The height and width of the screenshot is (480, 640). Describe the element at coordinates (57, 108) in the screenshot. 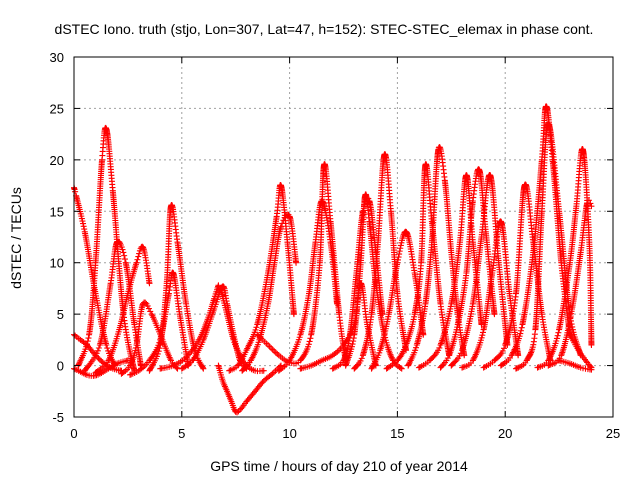

I see `y-tick-label: 25` at that location.